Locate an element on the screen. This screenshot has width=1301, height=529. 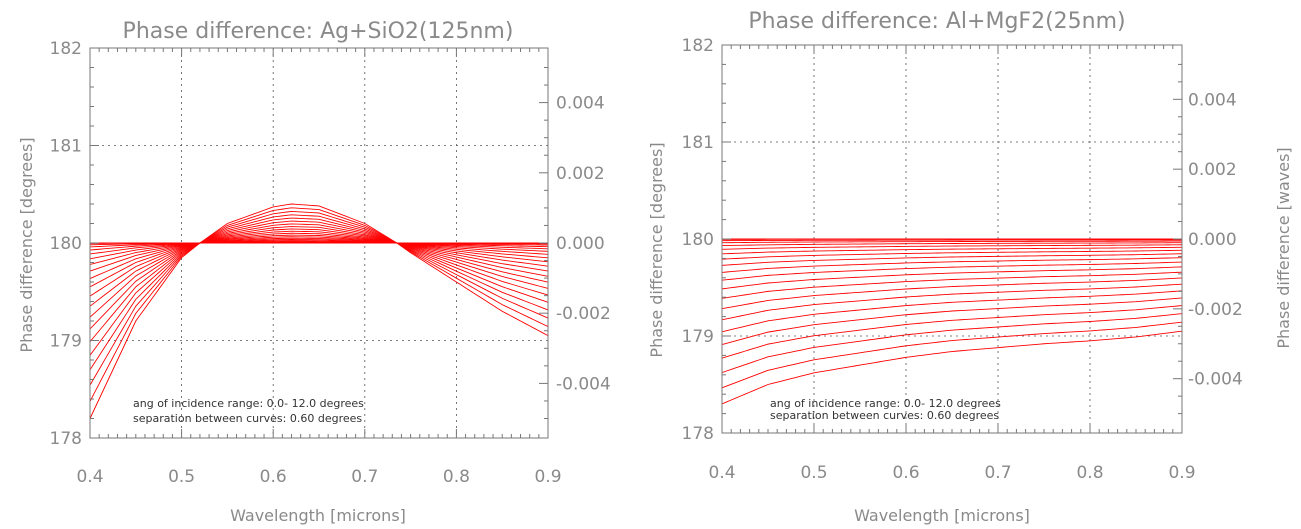
chart-title: Phase difference: Ag+SiO2(125nm) is located at coordinates (318, 31).